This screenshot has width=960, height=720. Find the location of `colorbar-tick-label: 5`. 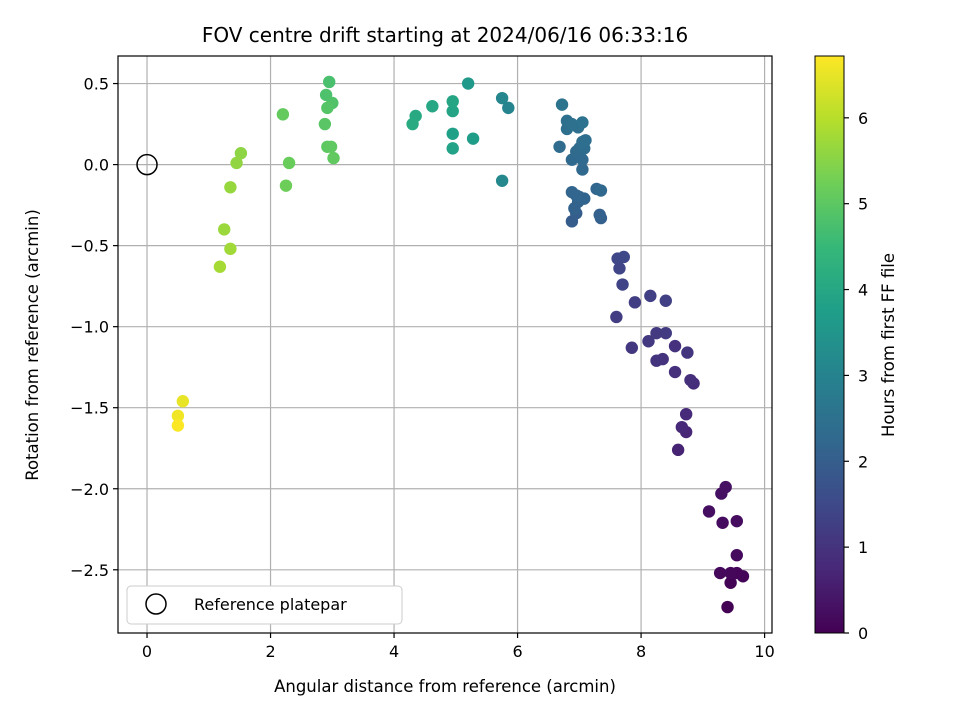

colorbar-tick-label: 5 is located at coordinates (863, 204).